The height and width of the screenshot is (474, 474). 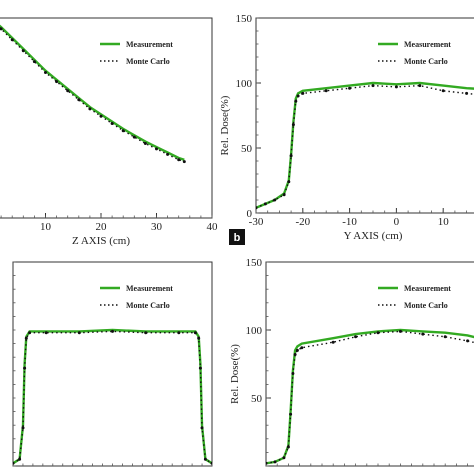 I want to click on x-tick-label: 30, so click(x=157, y=227).